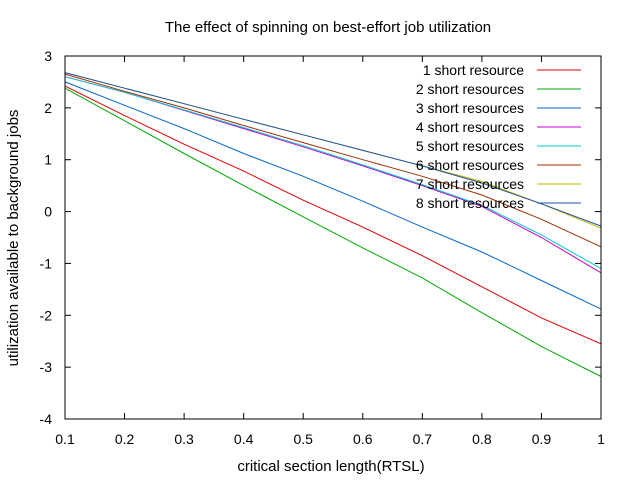 Image resolution: width=640 pixels, height=480 pixels. Describe the element at coordinates (482, 439) in the screenshot. I see `x-tick-label: 0.8` at that location.